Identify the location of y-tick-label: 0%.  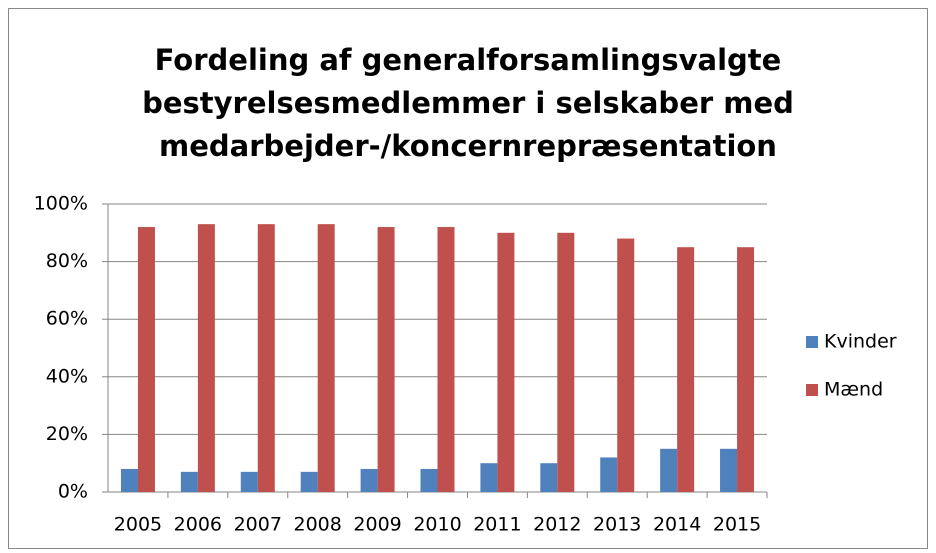
(73, 492).